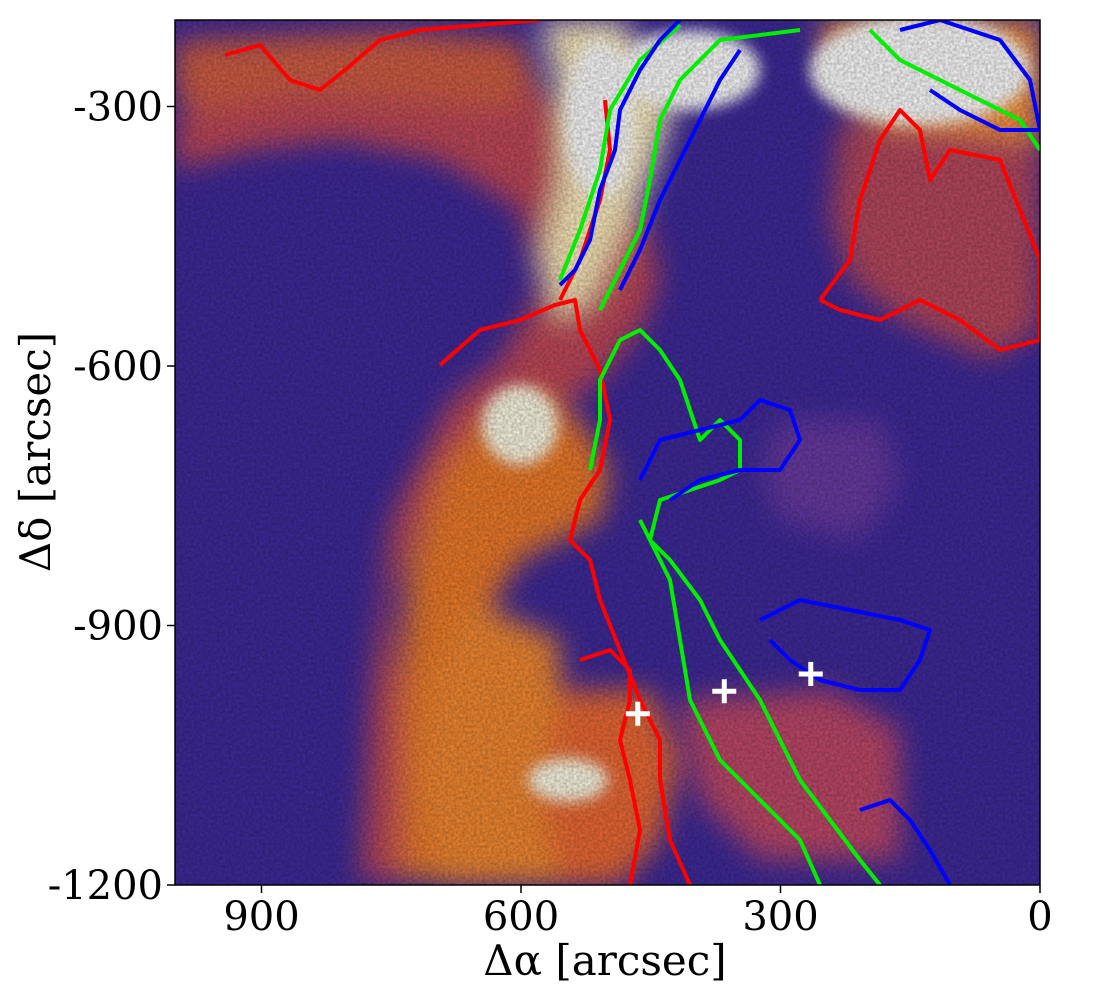 The width and height of the screenshot is (1100, 1000). I want to click on y-tick-label: -600, so click(118, 367).